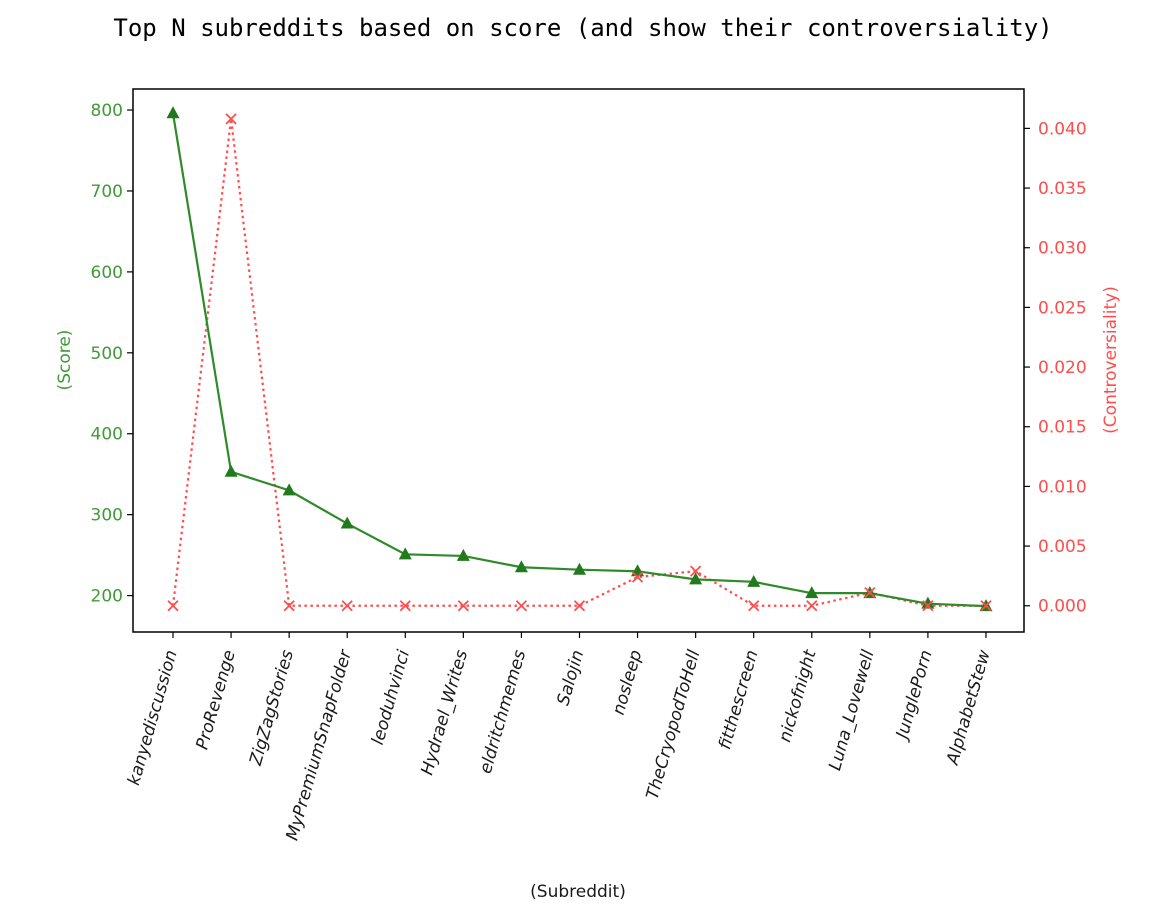 The width and height of the screenshot is (1166, 916). Describe the element at coordinates (319, 745) in the screenshot. I see `x-tick-label: MyPremiumSnapFolder` at that location.